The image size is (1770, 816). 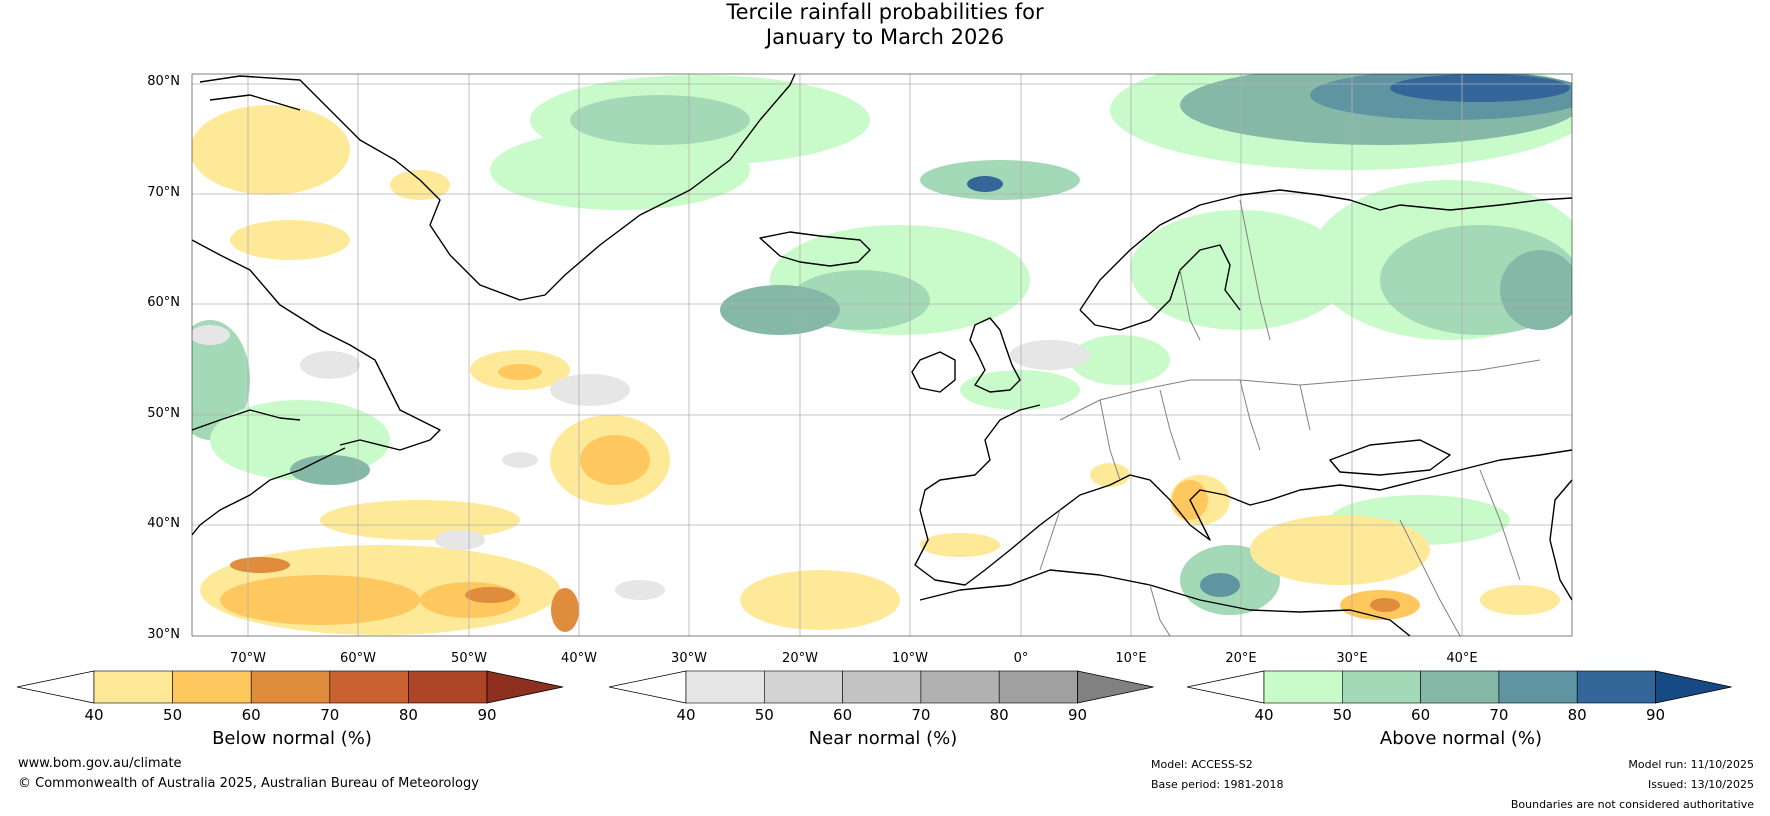 I want to click on lon-label-10e: 10°E, so click(x=1131, y=658).